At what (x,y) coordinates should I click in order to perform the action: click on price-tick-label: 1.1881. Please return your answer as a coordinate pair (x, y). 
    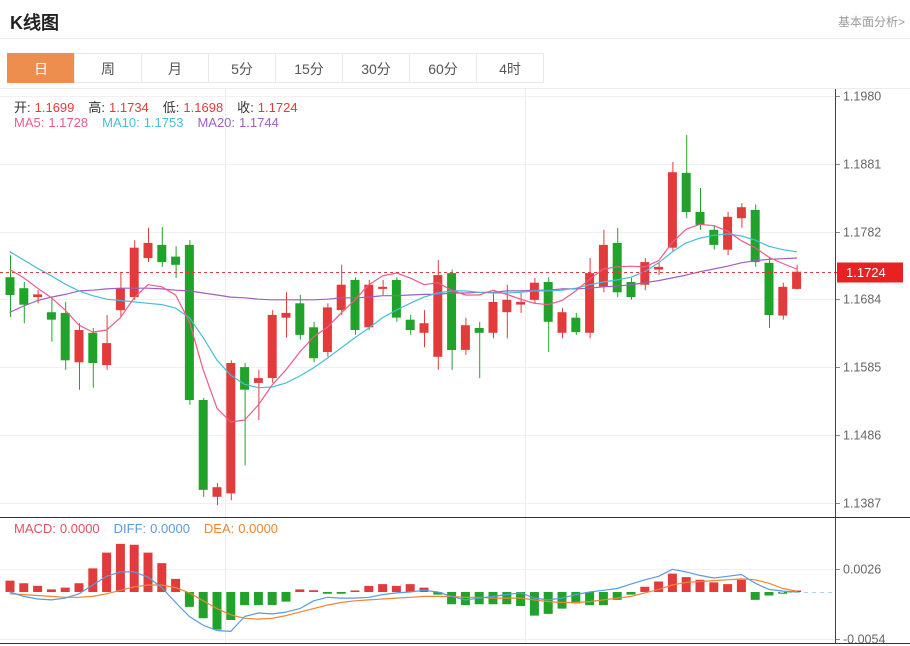
    Looking at the image, I should click on (862, 165).